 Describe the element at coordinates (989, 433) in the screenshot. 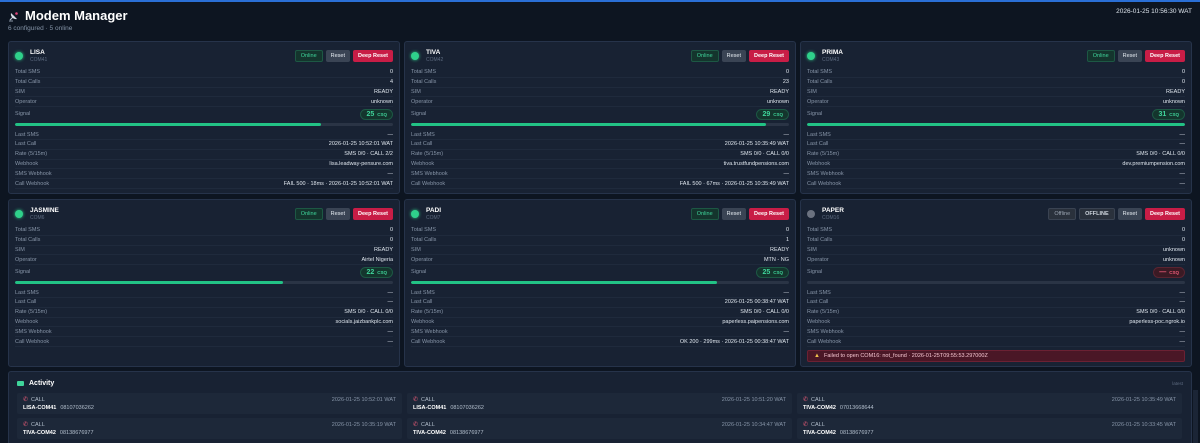

I see `activity-item-details: TIVA-COM42 08138676977` at that location.